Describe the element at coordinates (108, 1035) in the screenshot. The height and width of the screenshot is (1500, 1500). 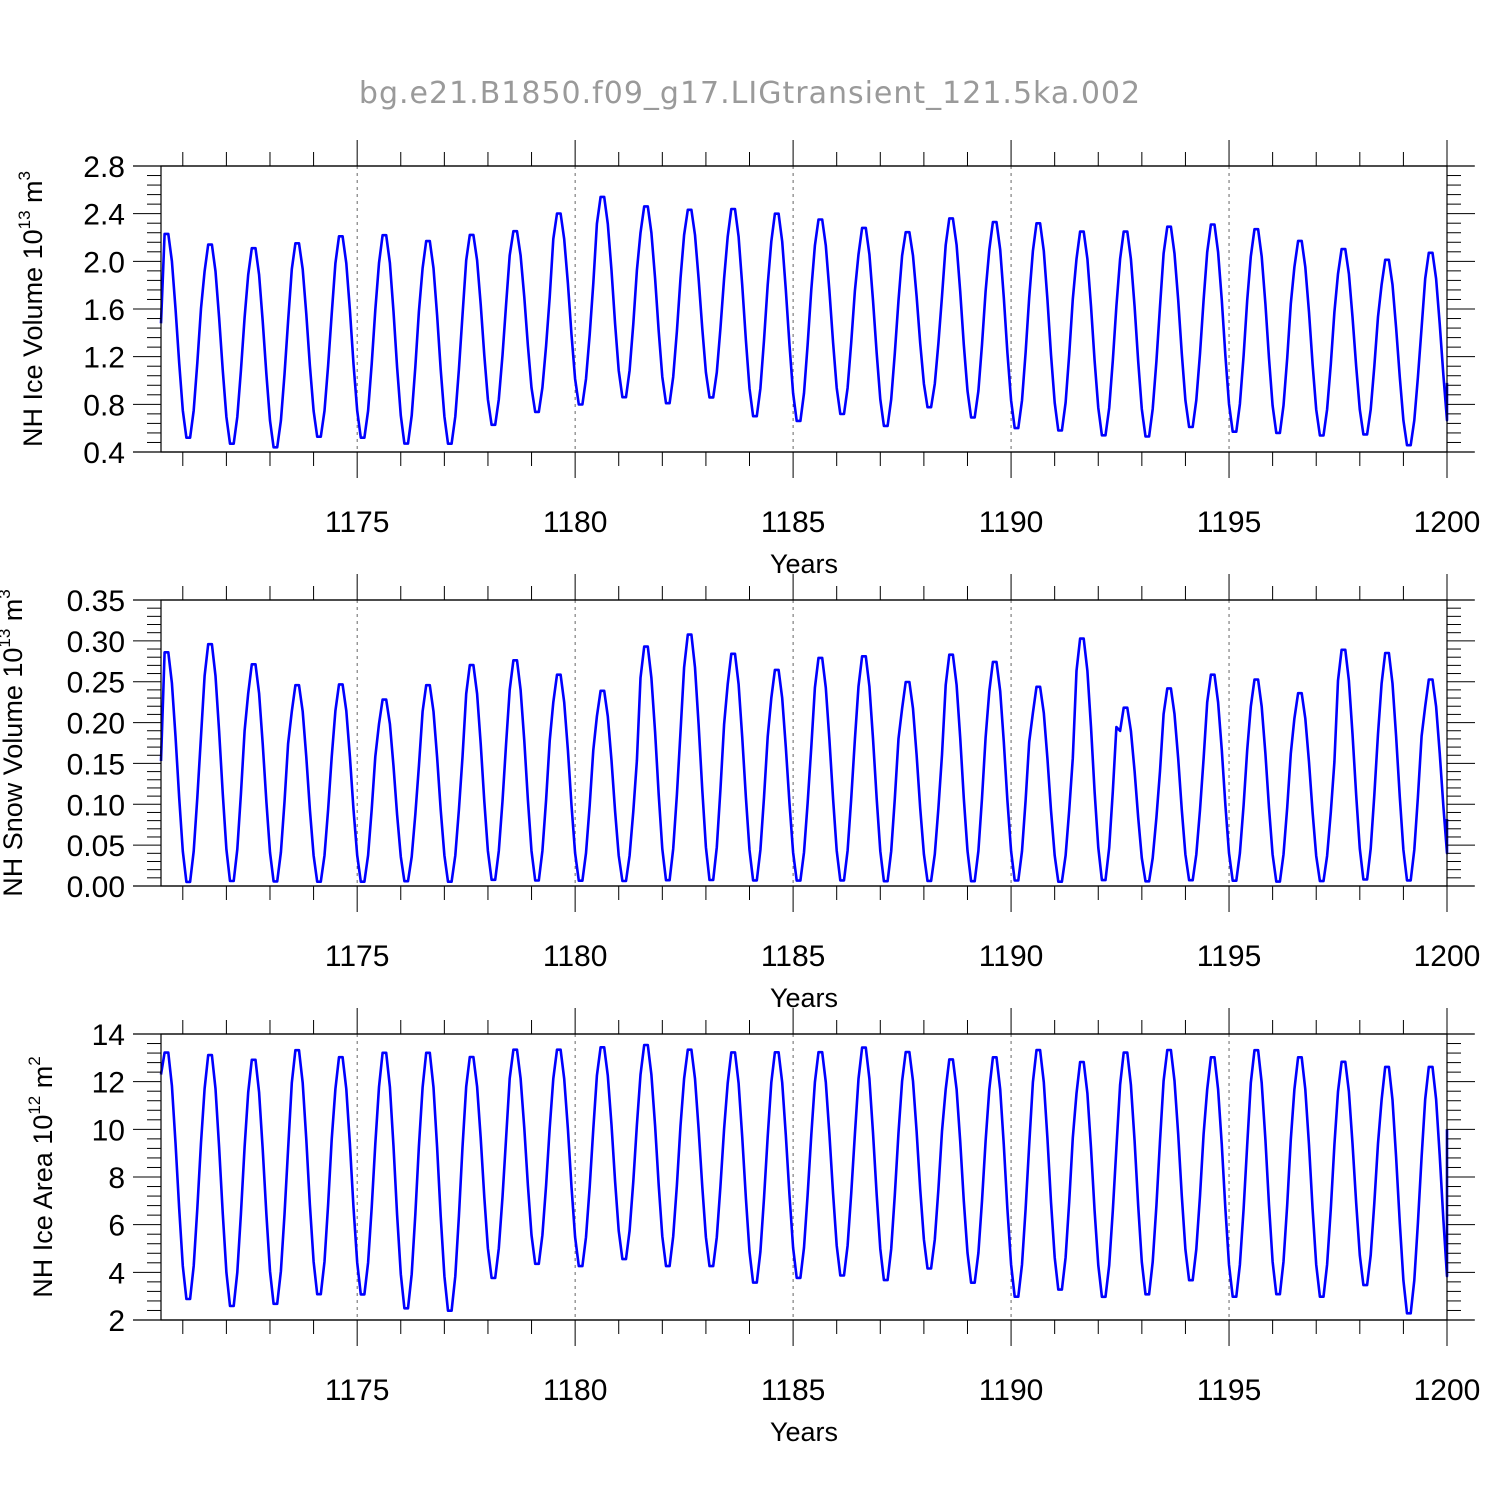
I see `y-tick-label: 14` at that location.